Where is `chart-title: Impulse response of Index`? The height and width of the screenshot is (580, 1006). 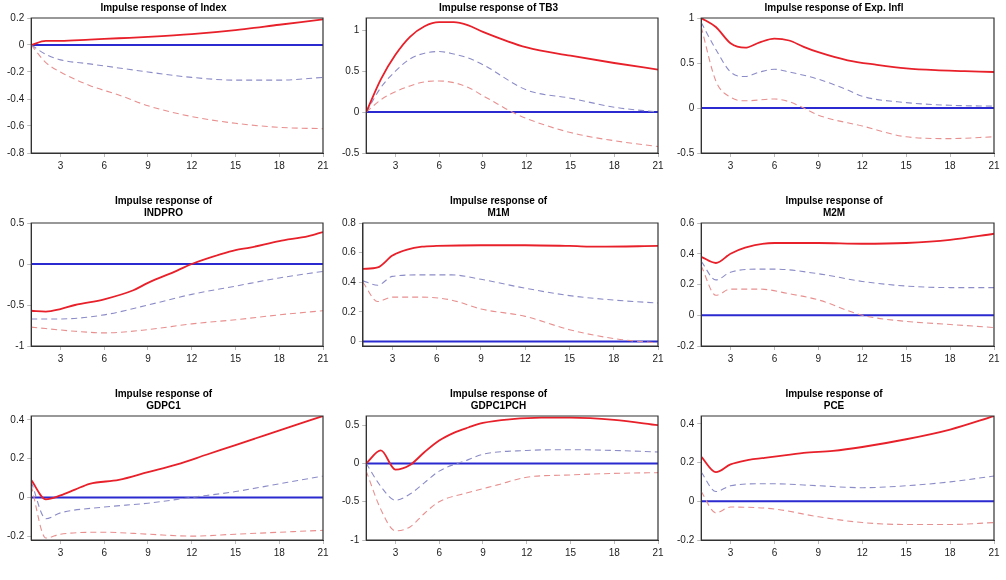
chart-title: Impulse response of Index is located at coordinates (163, 7).